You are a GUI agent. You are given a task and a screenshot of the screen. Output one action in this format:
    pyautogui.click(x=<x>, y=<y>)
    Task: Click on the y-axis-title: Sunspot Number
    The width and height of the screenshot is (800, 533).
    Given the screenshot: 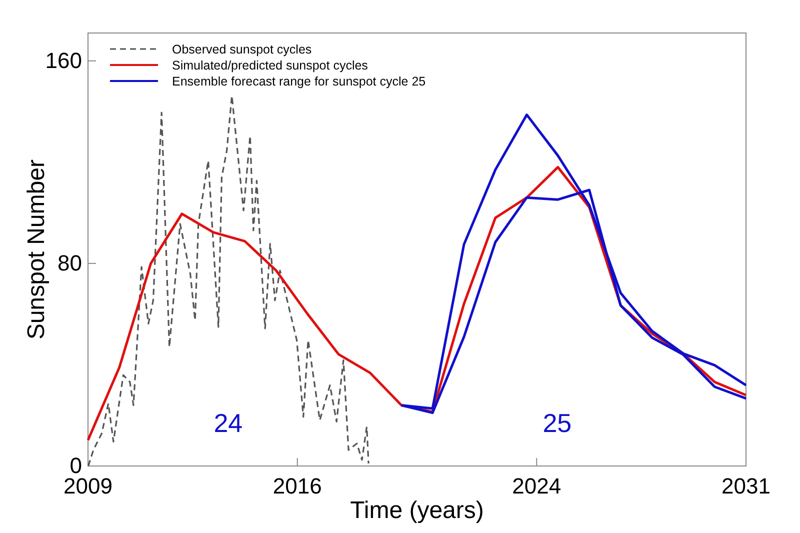 What is the action you would take?
    pyautogui.click(x=36, y=249)
    